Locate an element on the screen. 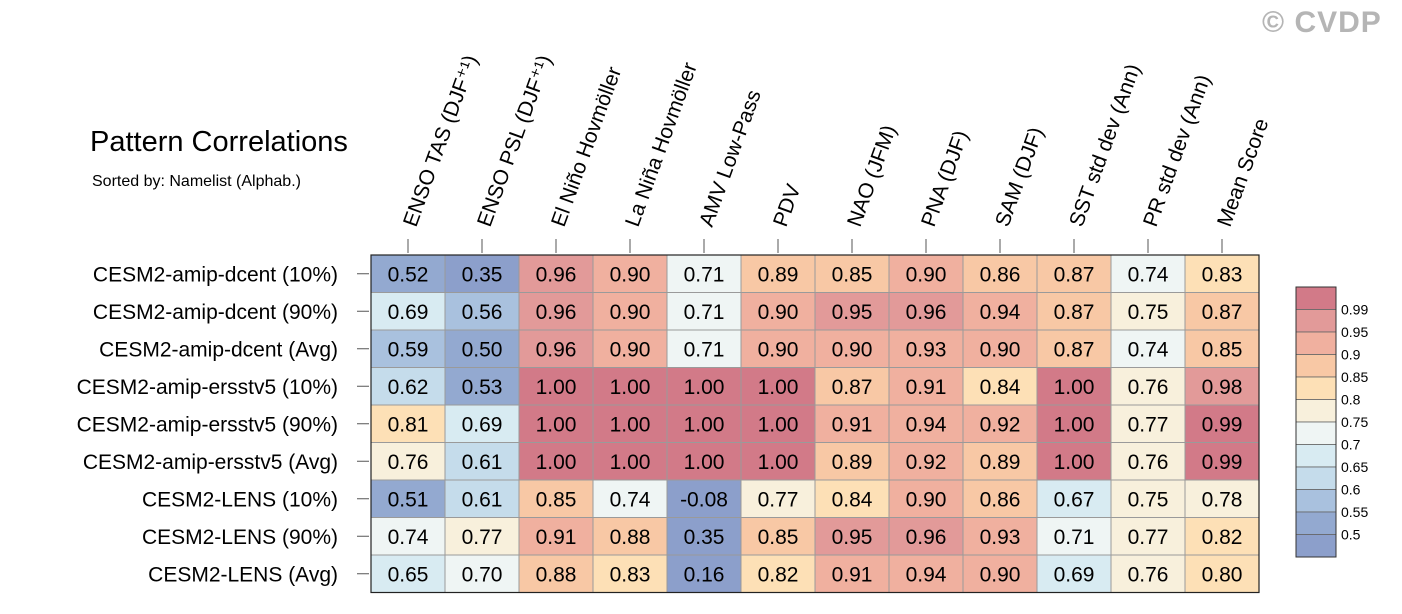  cell-value: 0.69 is located at coordinates (1074, 574).